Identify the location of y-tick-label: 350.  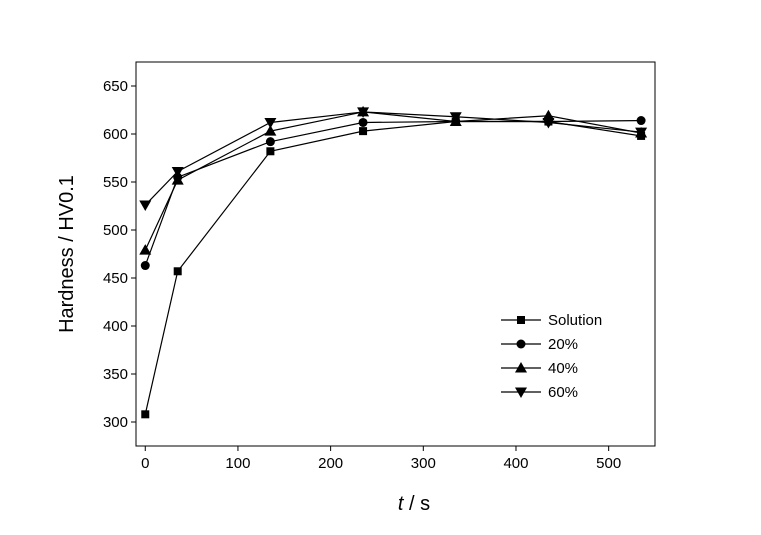
(115, 374).